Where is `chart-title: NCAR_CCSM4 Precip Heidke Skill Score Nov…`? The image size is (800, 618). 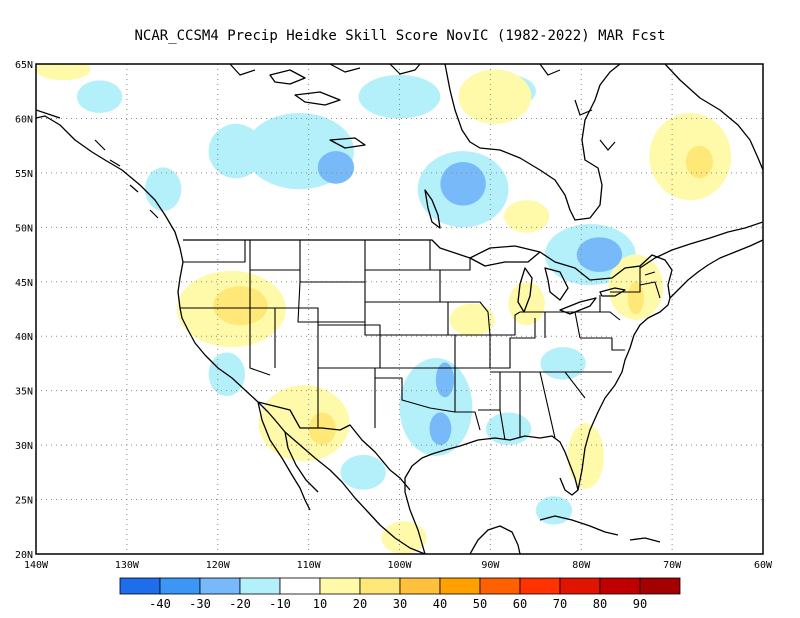 chart-title: NCAR_CCSM4 Precip Heidke Skill Score Nov… is located at coordinates (400, 36).